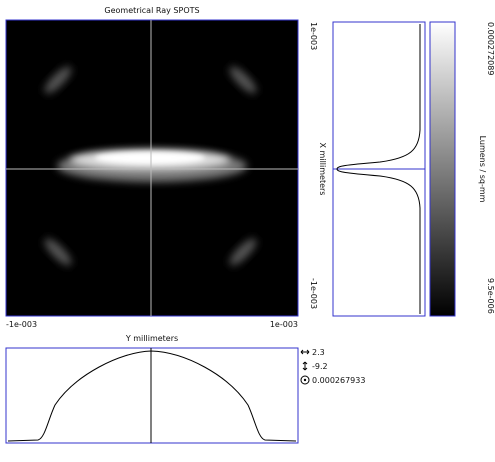  I want to click on color-min-label: 9.5e-006, so click(490, 296).